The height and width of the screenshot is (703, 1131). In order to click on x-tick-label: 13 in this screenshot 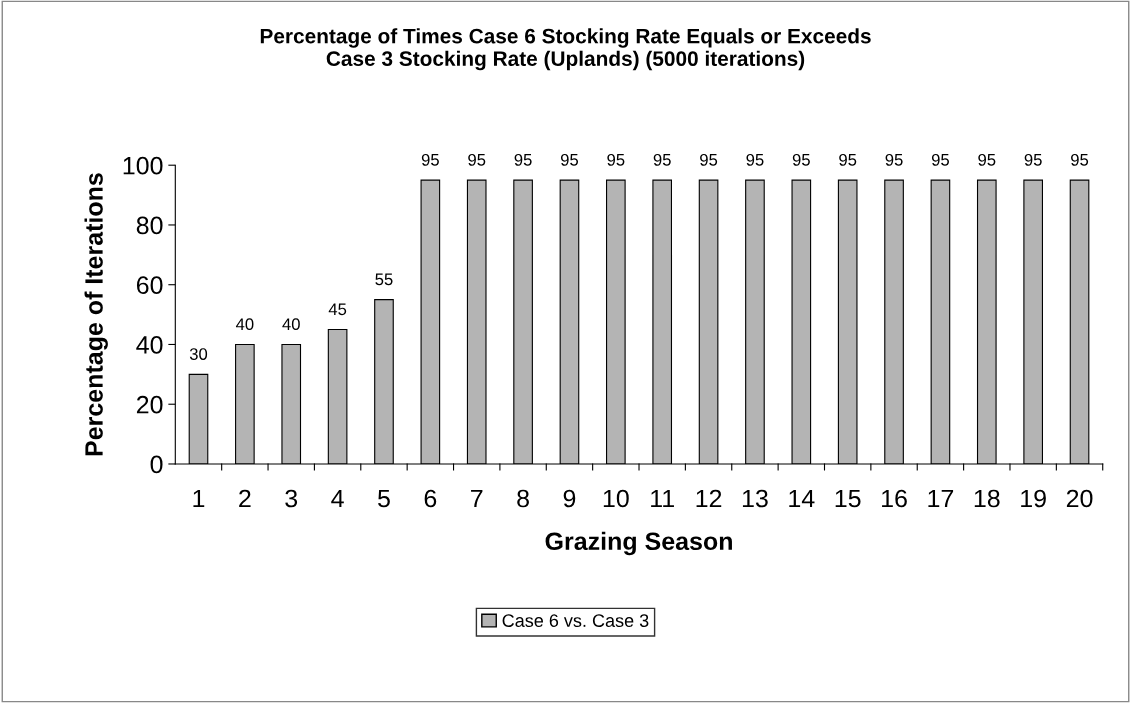, I will do `click(755, 498)`.